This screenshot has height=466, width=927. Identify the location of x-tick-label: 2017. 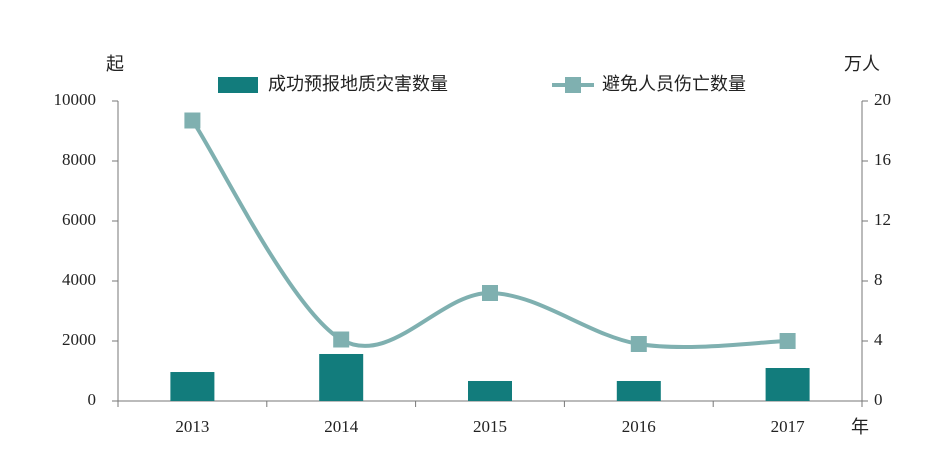
(788, 426).